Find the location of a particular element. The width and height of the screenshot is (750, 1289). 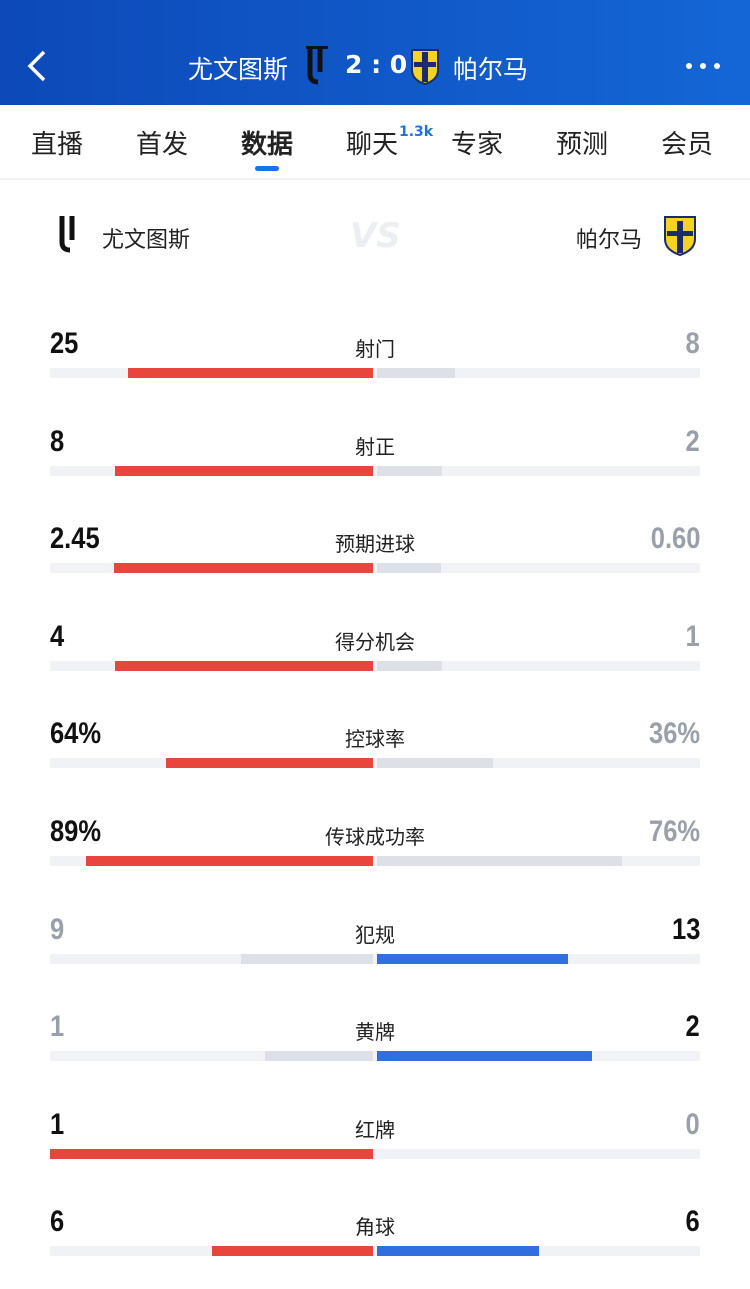

chat-badge: 1.3k is located at coordinates (416, 132).